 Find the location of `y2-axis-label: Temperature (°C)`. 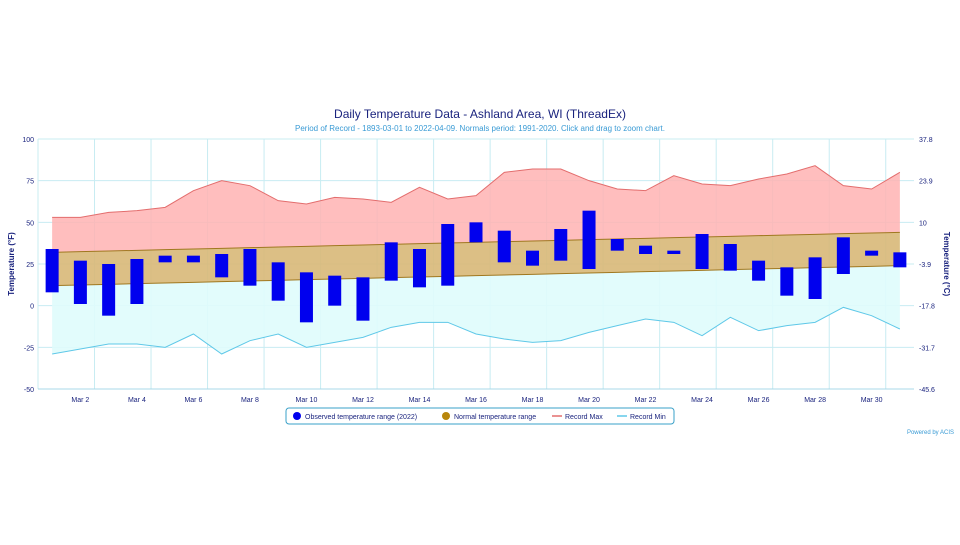

y2-axis-label: Temperature (°C) is located at coordinates (946, 264).